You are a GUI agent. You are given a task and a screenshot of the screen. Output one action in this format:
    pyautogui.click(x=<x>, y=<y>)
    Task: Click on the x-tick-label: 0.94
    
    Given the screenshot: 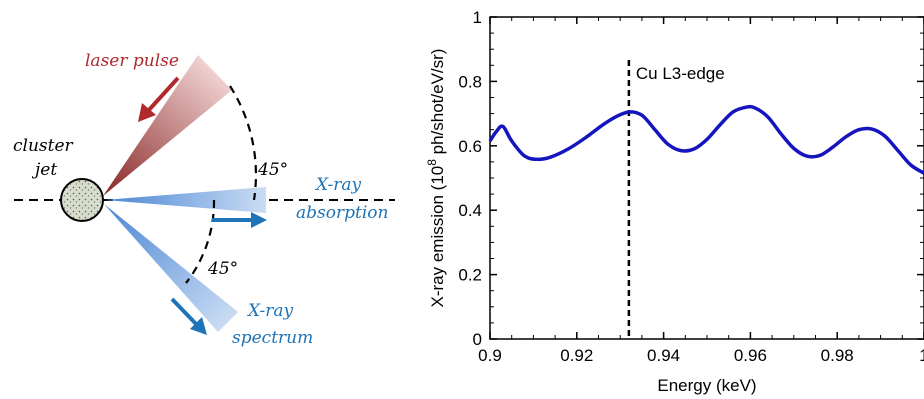 What is the action you would take?
    pyautogui.click(x=663, y=355)
    